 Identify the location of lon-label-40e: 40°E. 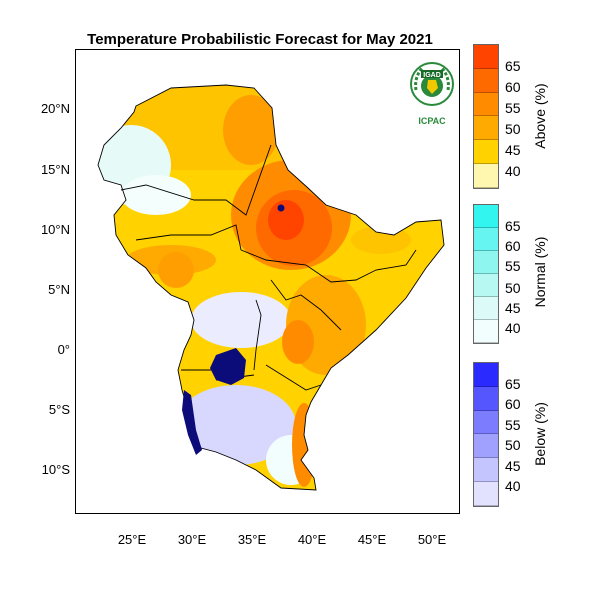
(312, 539).